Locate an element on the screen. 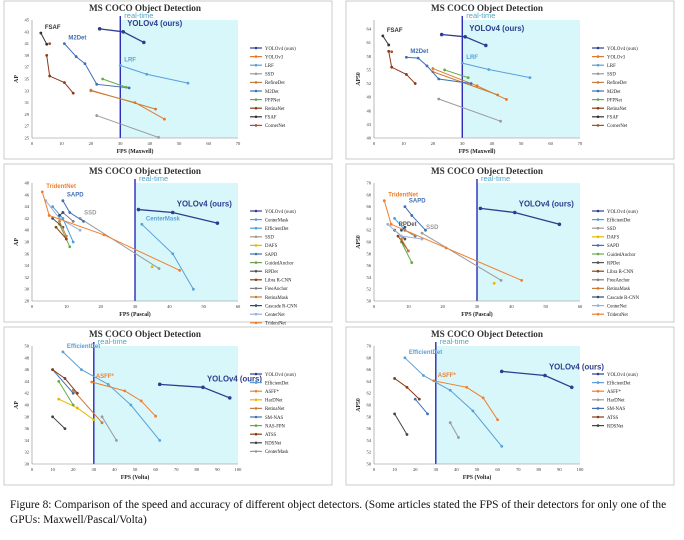  series: TridentNet is located at coordinates (111, 228).